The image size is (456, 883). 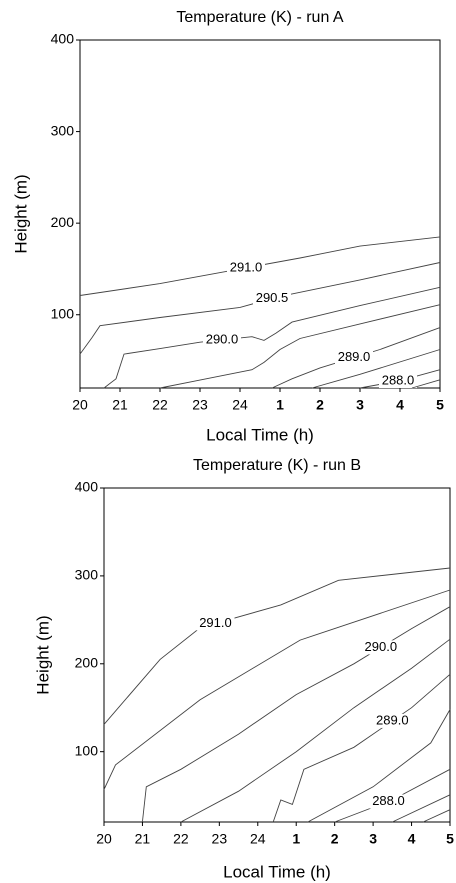 What do you see at coordinates (277, 465) in the screenshot?
I see `chart-title: Temperature (K) - run B` at bounding box center [277, 465].